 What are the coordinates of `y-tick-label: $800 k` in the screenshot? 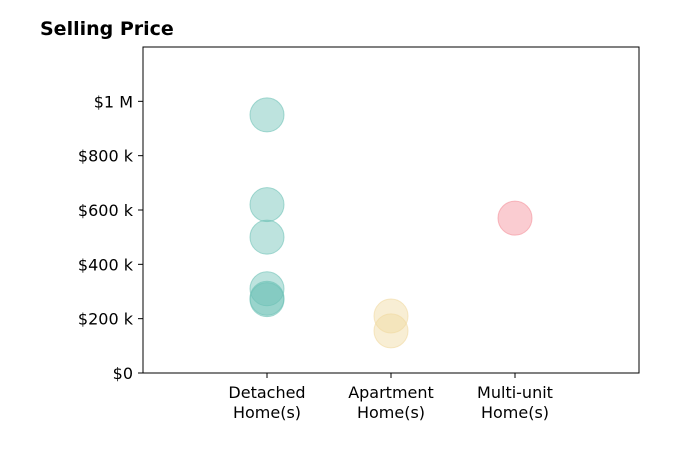 It's located at (106, 156).